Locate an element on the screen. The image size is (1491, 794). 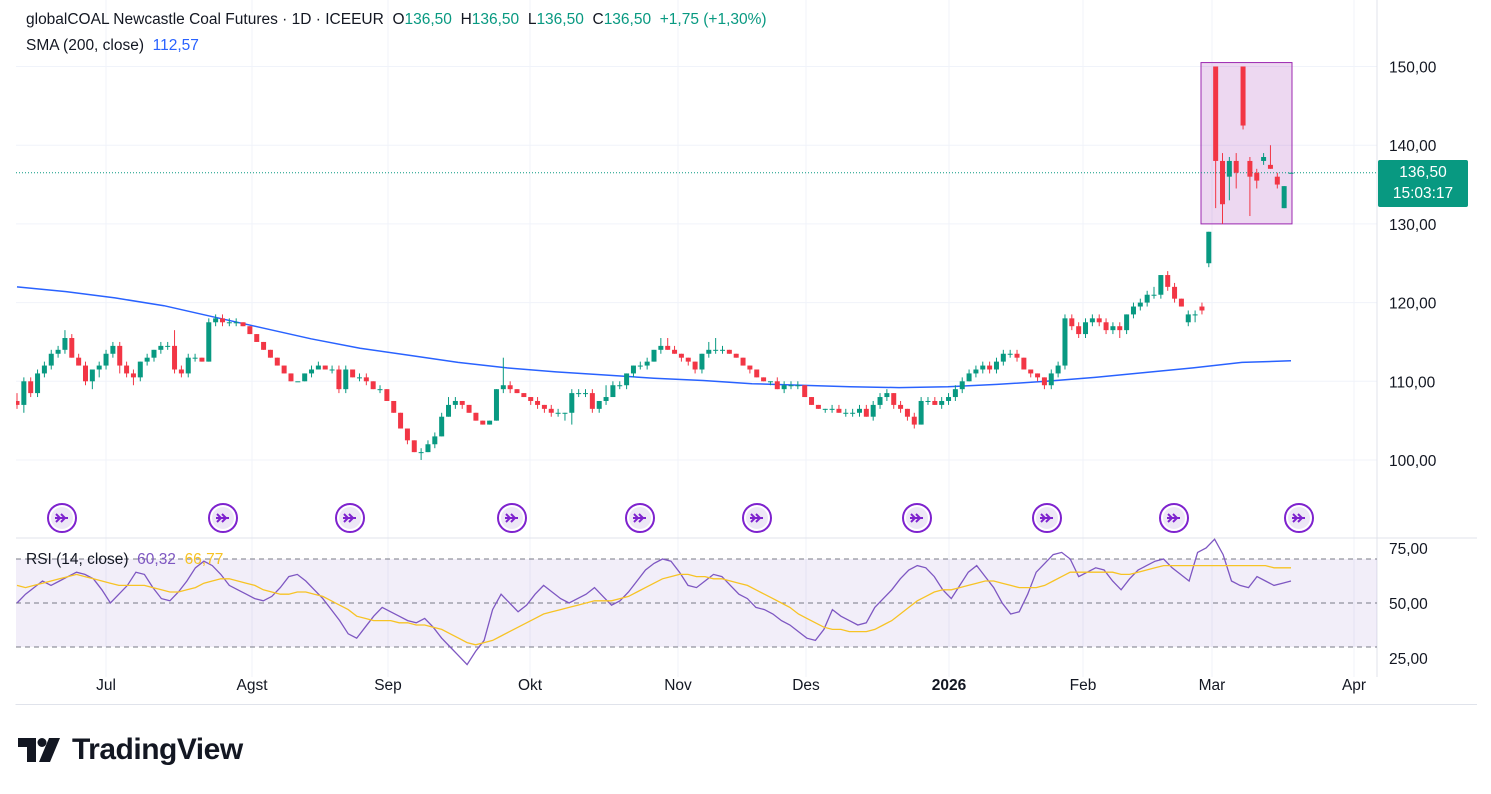
brand-name: TradingView is located at coordinates (157, 749).